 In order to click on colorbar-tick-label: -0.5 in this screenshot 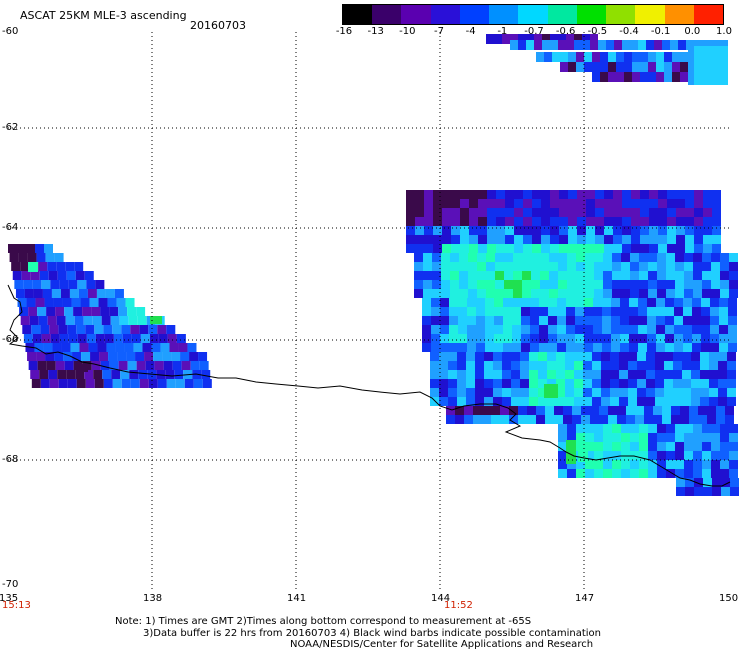, I will do `click(597, 31)`.